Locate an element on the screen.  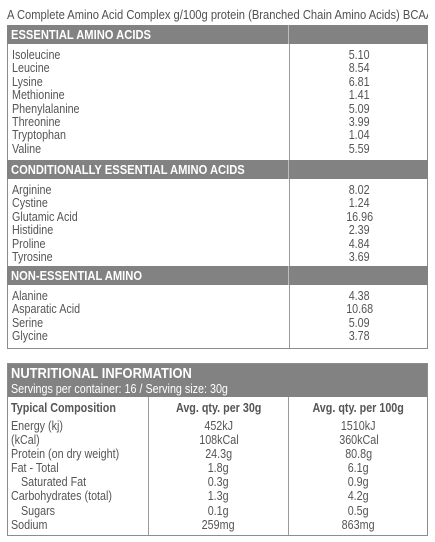
table-row: Serine 5.09 is located at coordinates (191, 322).